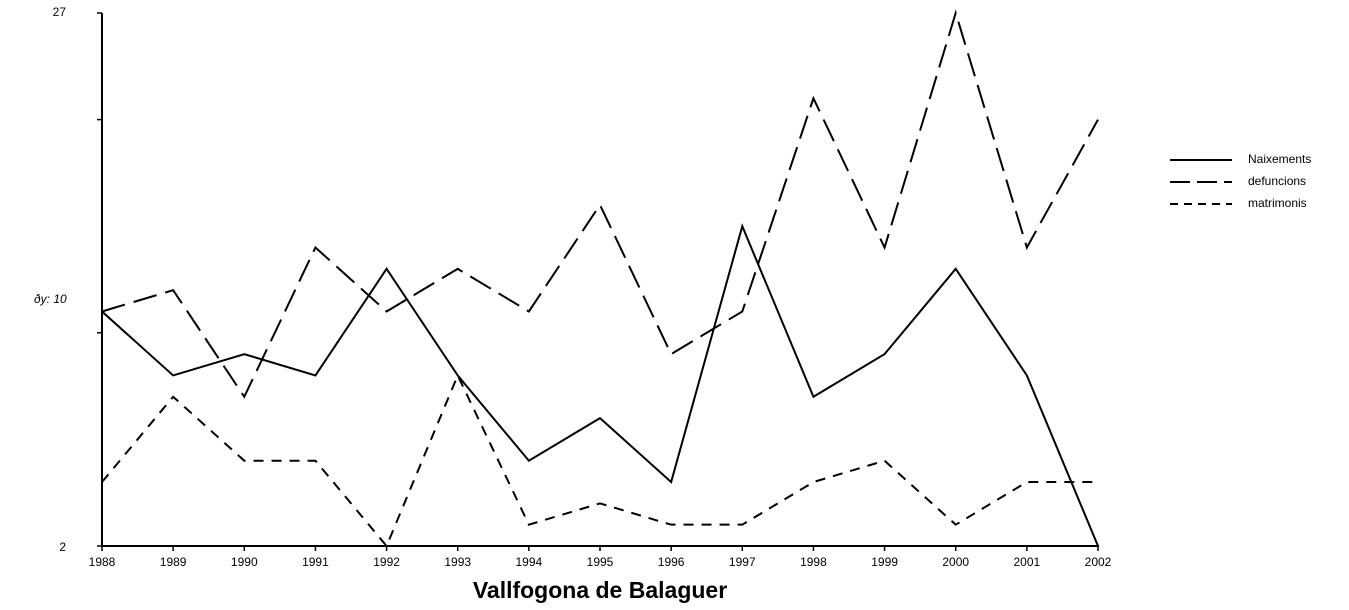 The image size is (1349, 610). Describe the element at coordinates (173, 562) in the screenshot. I see `x-tick-label: 1989` at that location.